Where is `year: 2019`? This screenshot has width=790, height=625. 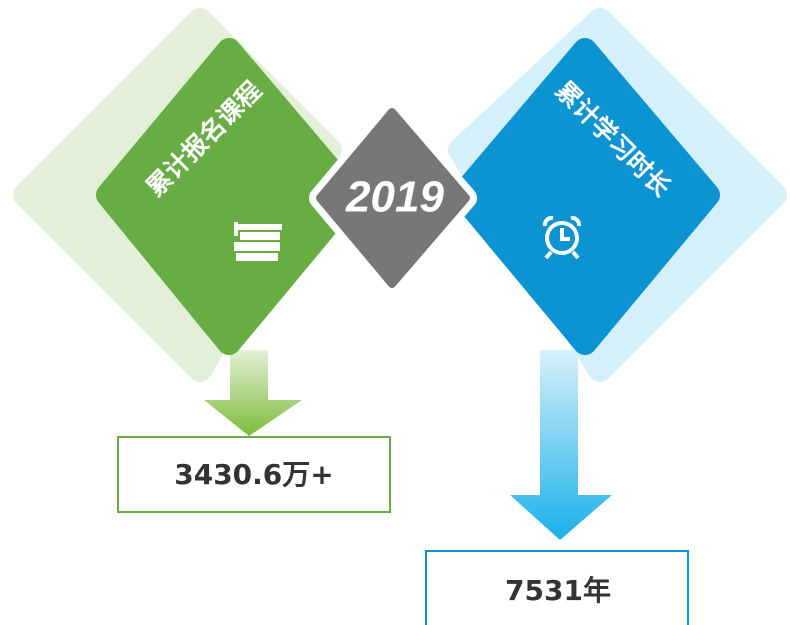
year: 2019 is located at coordinates (394, 197).